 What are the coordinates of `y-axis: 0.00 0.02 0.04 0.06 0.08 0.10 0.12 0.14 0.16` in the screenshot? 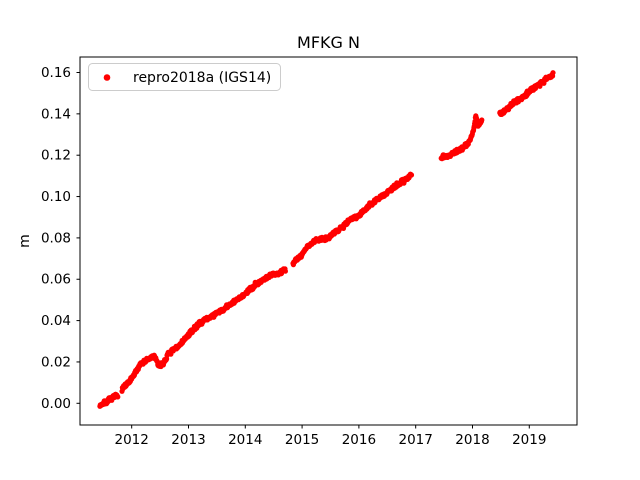 It's located at (60, 238).